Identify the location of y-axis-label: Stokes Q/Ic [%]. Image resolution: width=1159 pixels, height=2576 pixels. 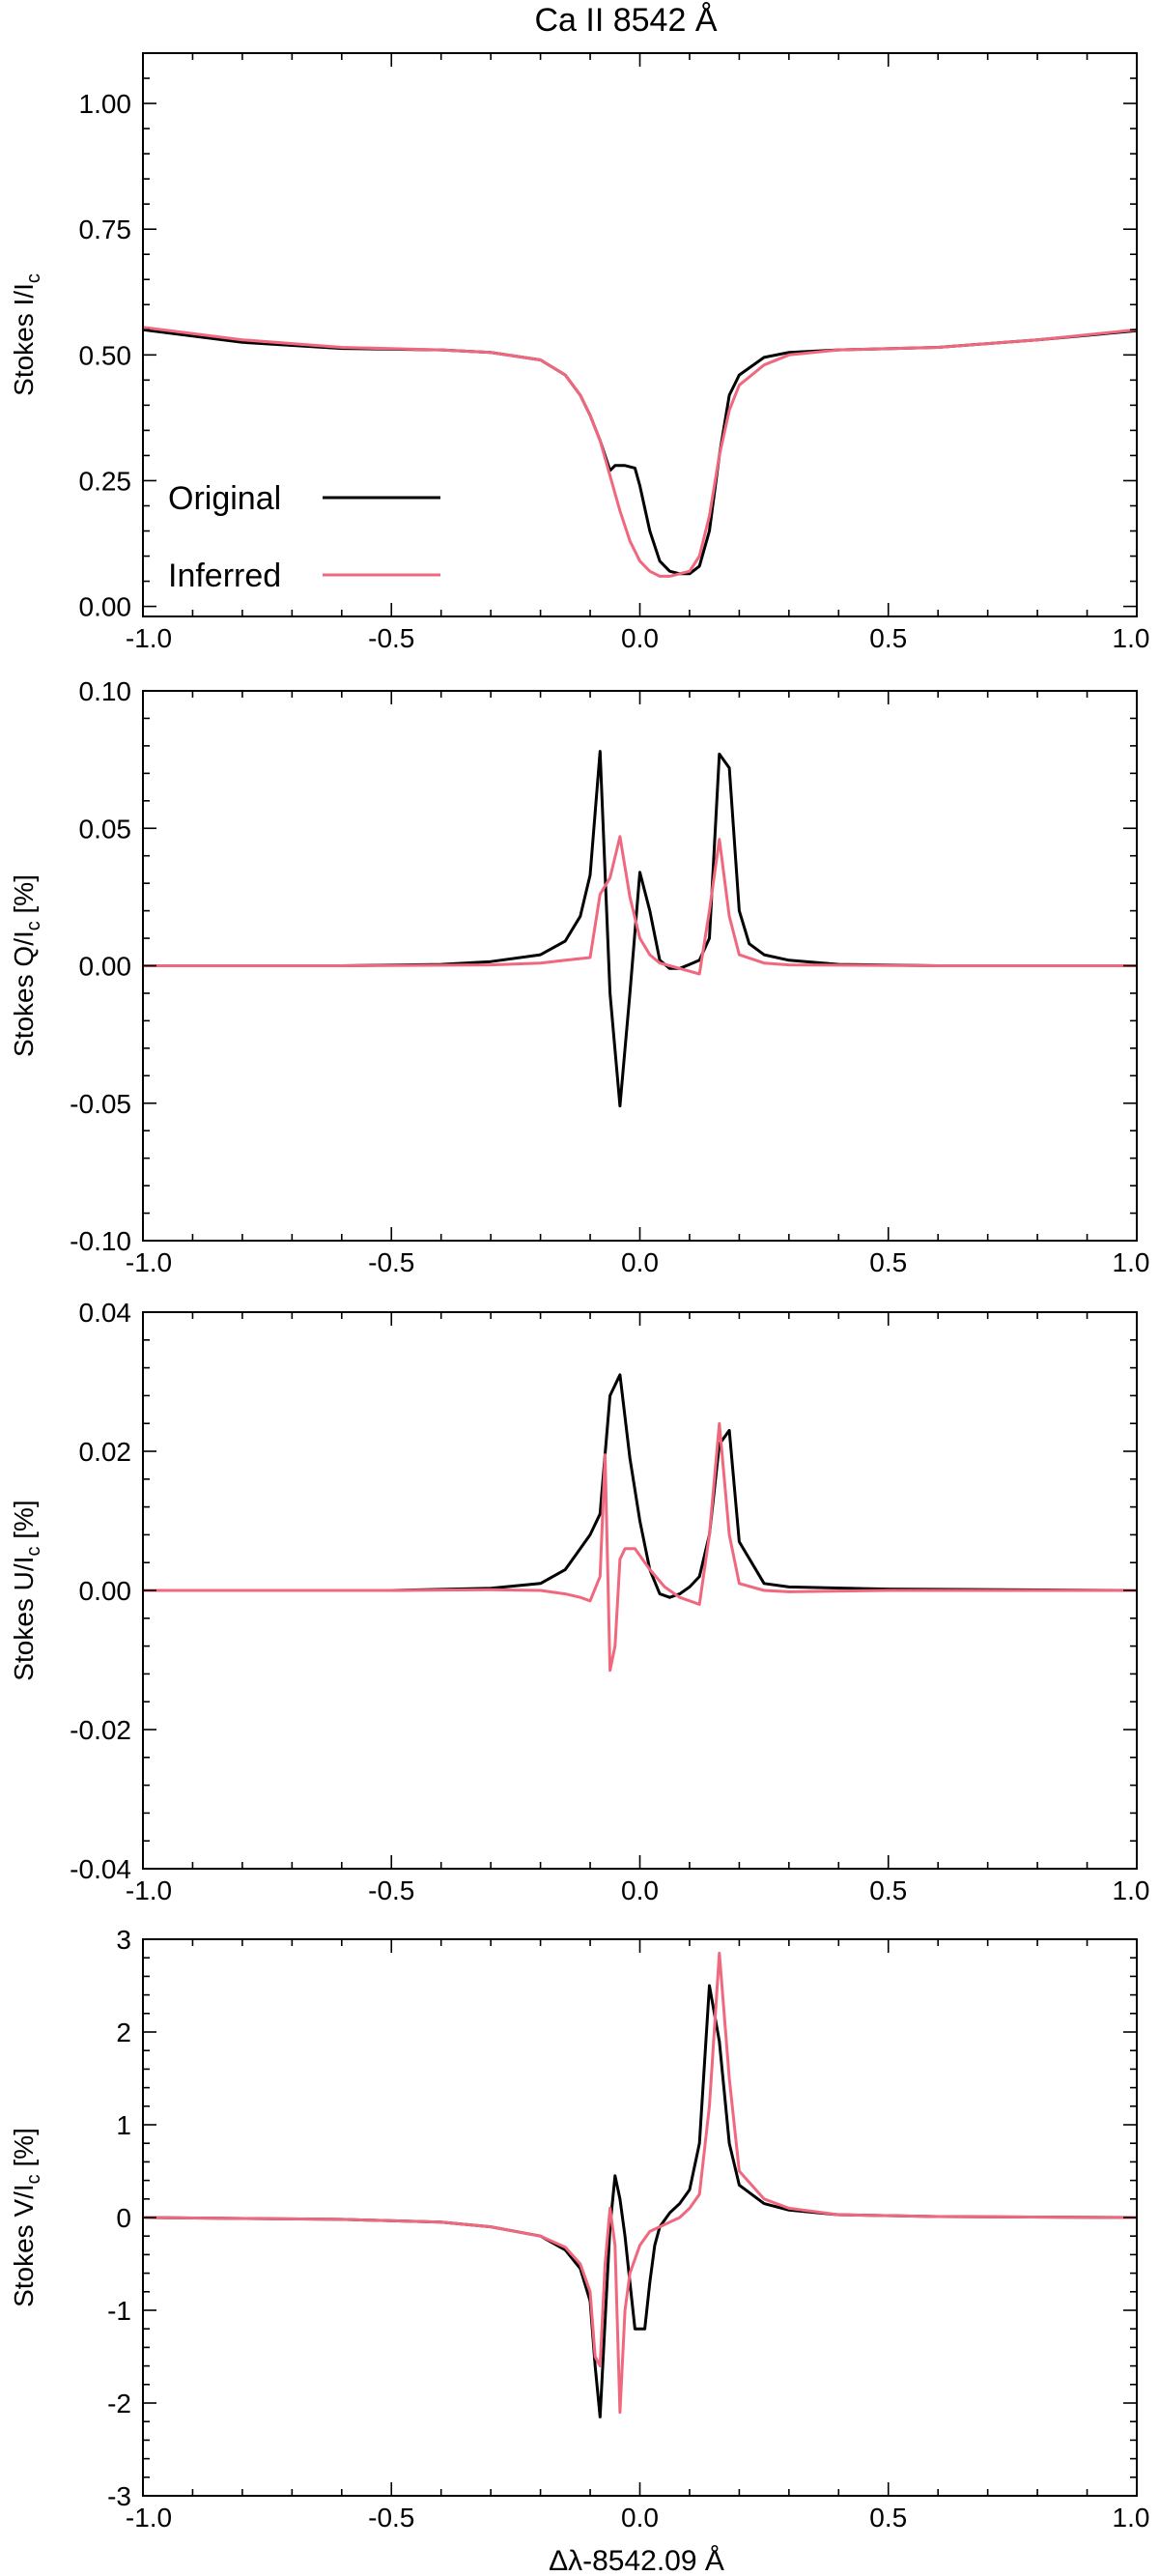
(27, 966).